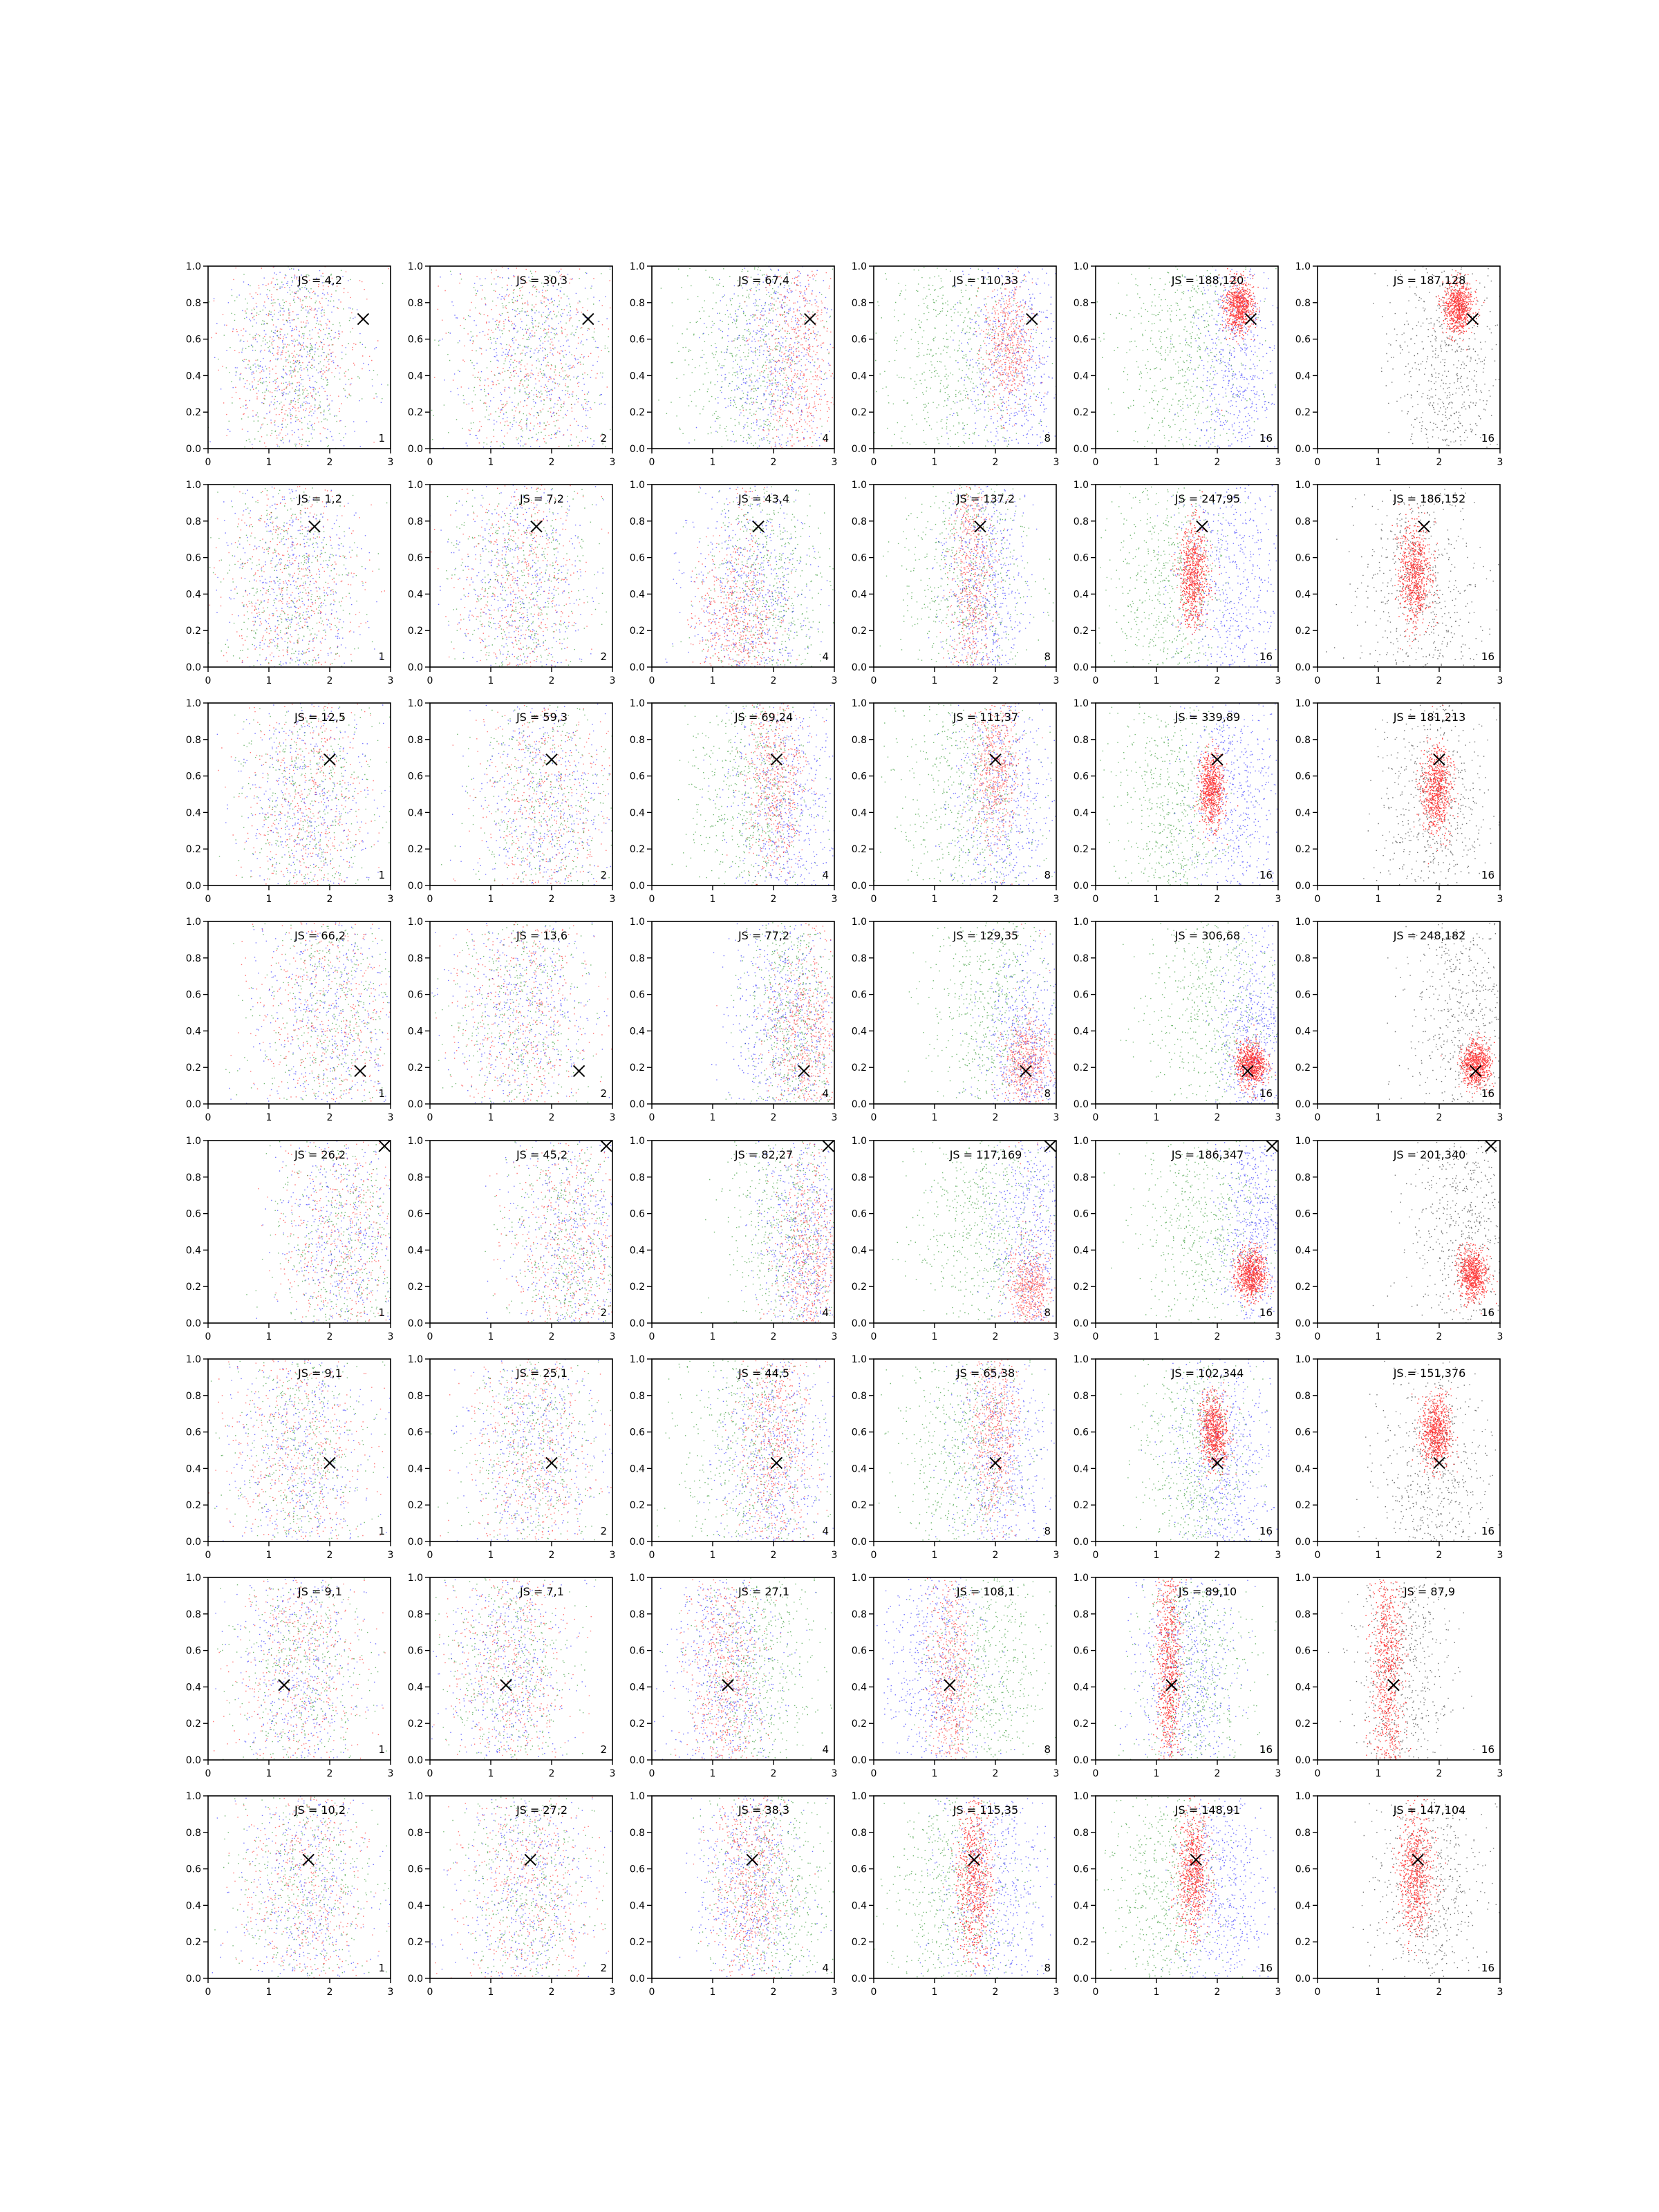  I want to click on js-score-label: JS = 201,340, so click(1429, 1154).